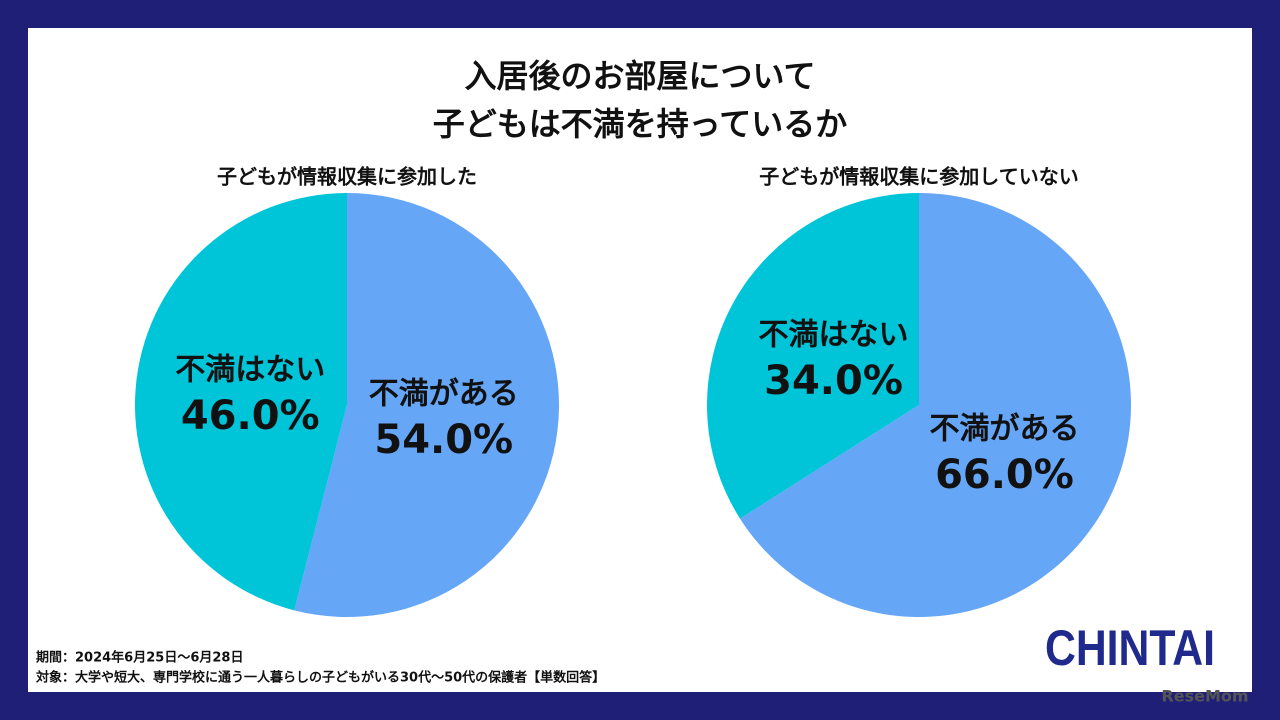 The image size is (1280, 720). I want to click on title-line: 子どもは不満を持っているか, so click(640, 124).